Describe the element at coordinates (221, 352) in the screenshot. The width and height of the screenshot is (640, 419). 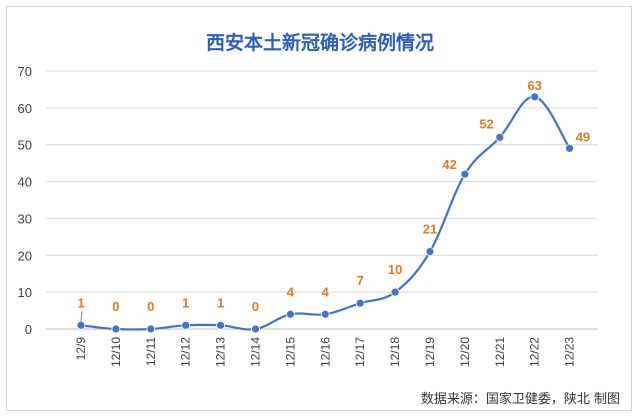
I see `x-tick-label: 12/13` at that location.